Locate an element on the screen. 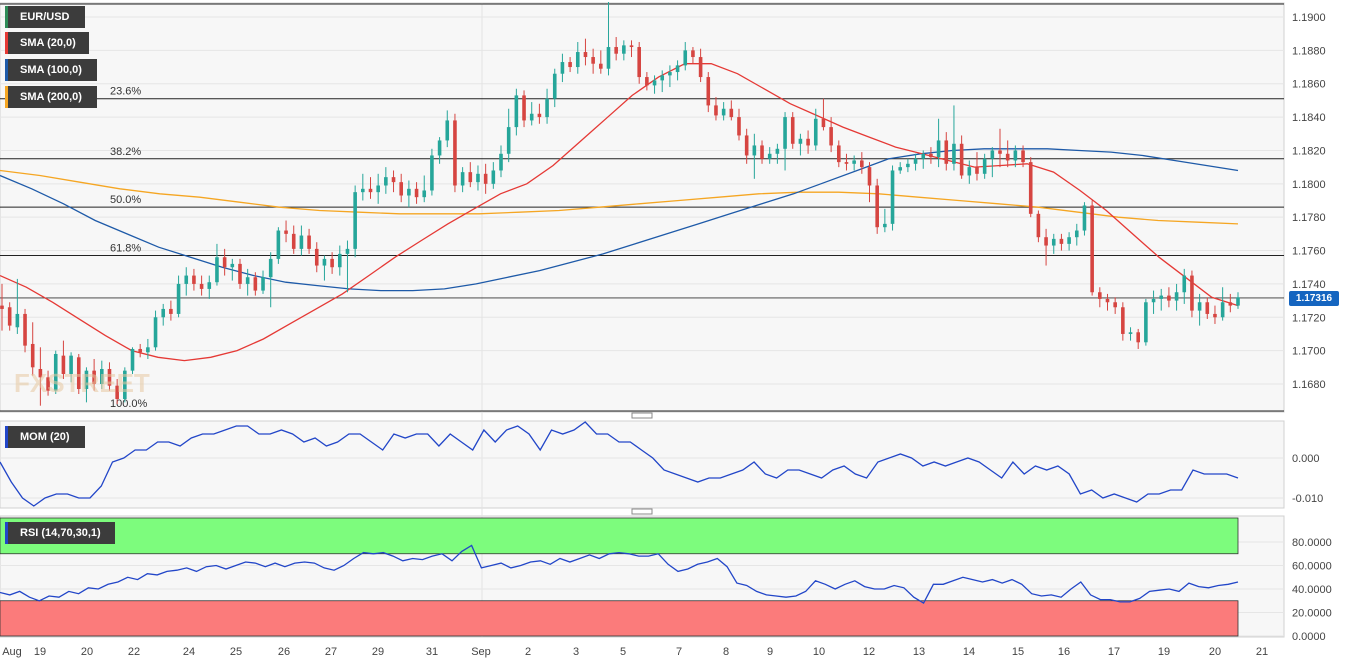  rsi-overbought-zone is located at coordinates (619, 536).